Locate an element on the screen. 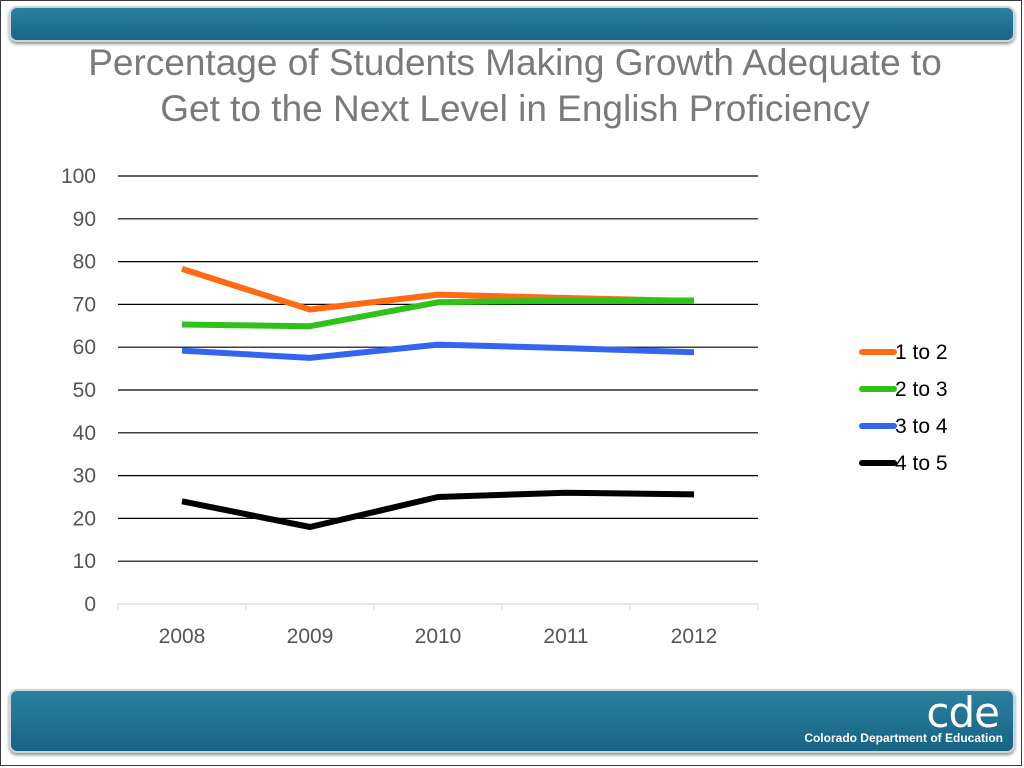  y-tick-label-70: 70 is located at coordinates (84, 304).